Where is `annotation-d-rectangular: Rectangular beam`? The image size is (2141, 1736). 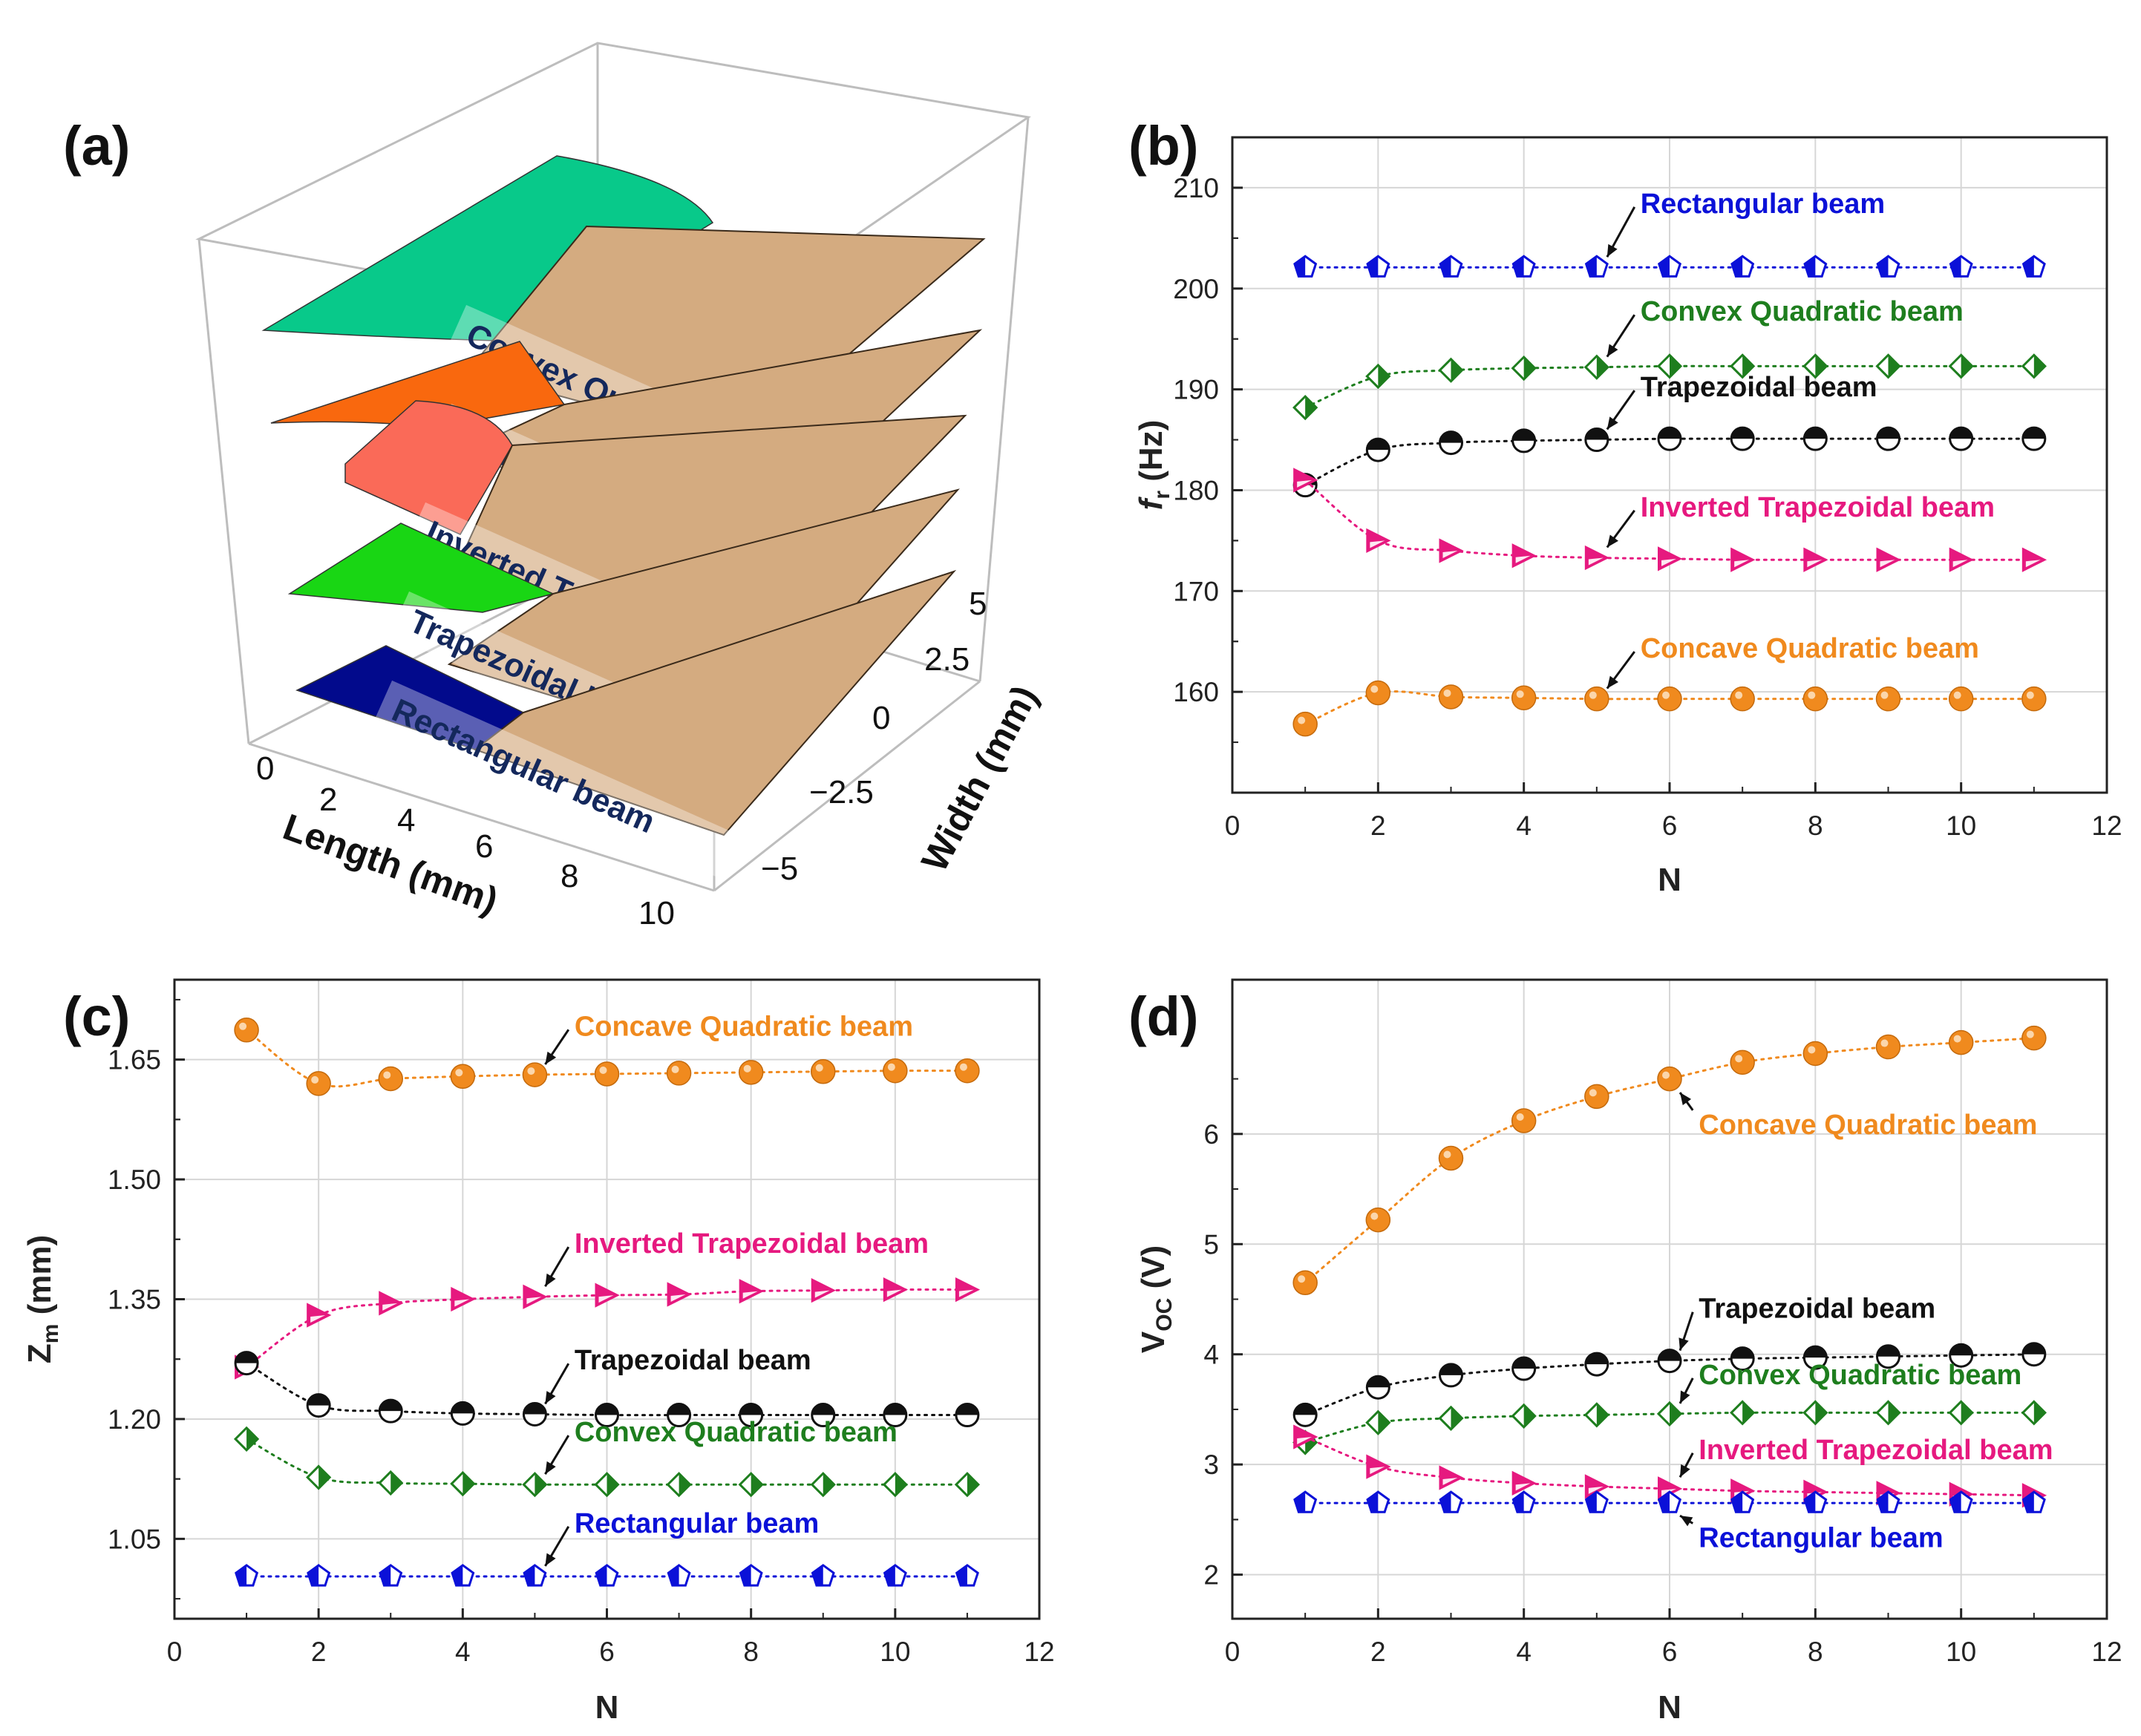 annotation-d-rectangular: Rectangular beam is located at coordinates (1821, 1538).